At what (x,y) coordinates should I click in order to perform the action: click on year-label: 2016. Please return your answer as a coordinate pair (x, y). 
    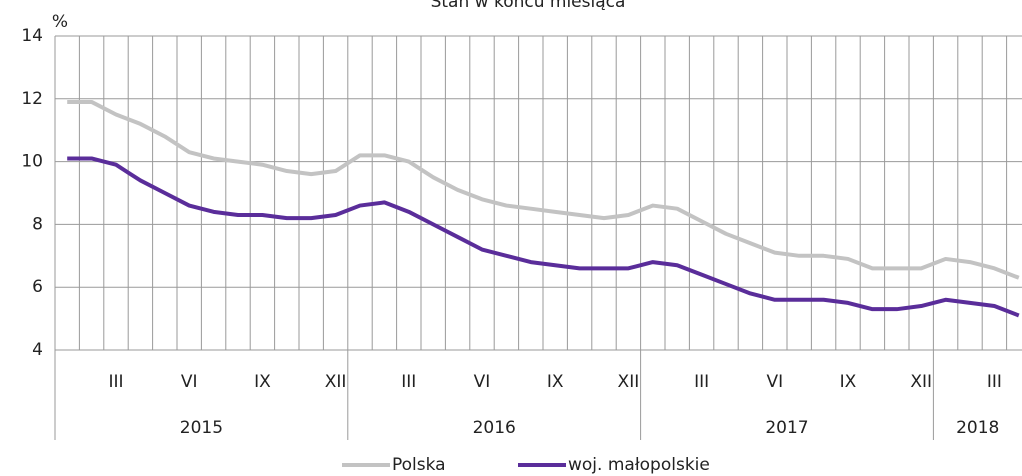
    Looking at the image, I should click on (494, 428).